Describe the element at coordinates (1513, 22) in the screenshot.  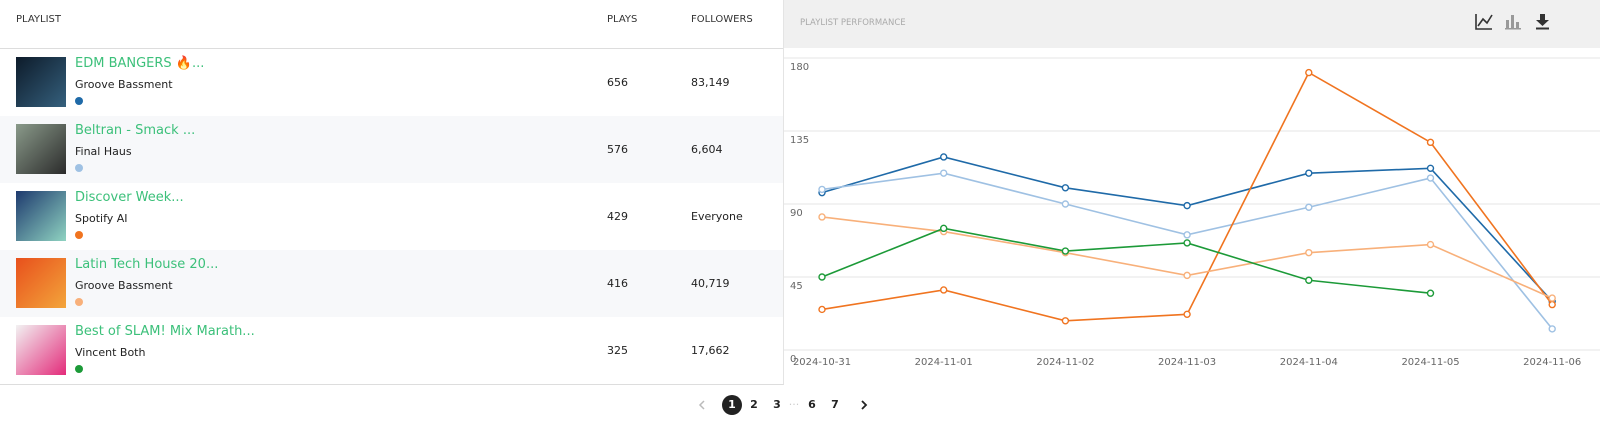
I see `bar-icon` at that location.